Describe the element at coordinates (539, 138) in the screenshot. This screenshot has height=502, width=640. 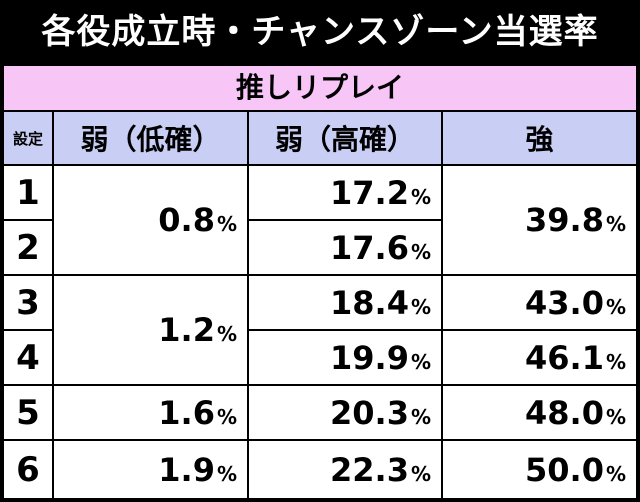
I see `header-strong: 強` at that location.